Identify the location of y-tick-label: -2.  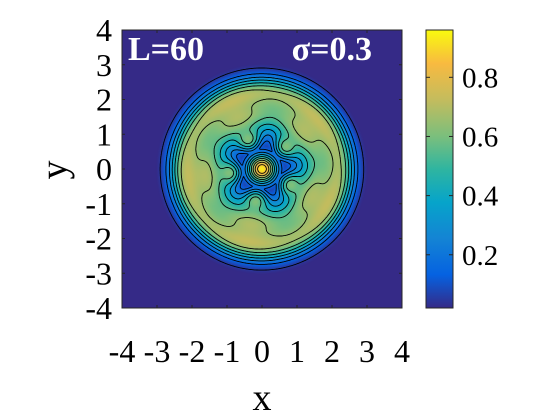
(98, 239).